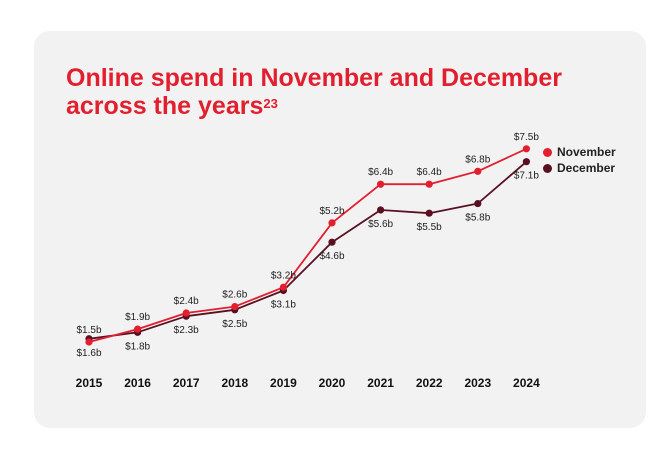  What do you see at coordinates (478, 171) in the screenshot?
I see `data-point-november-2023` at bounding box center [478, 171].